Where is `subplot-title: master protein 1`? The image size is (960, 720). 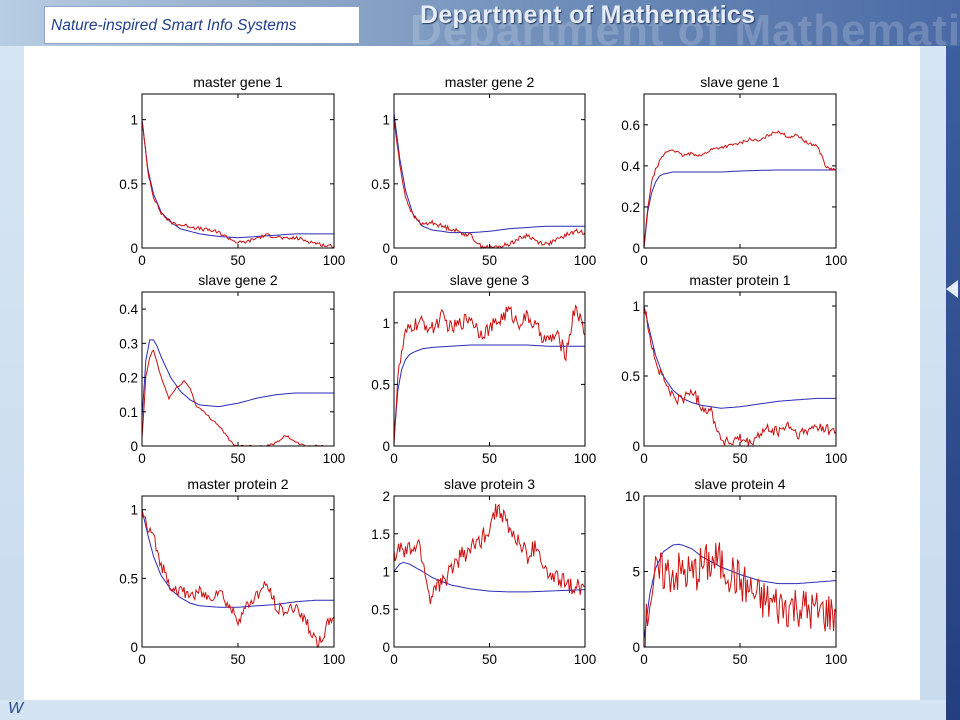
subplot-title: master protein 1 is located at coordinates (739, 280).